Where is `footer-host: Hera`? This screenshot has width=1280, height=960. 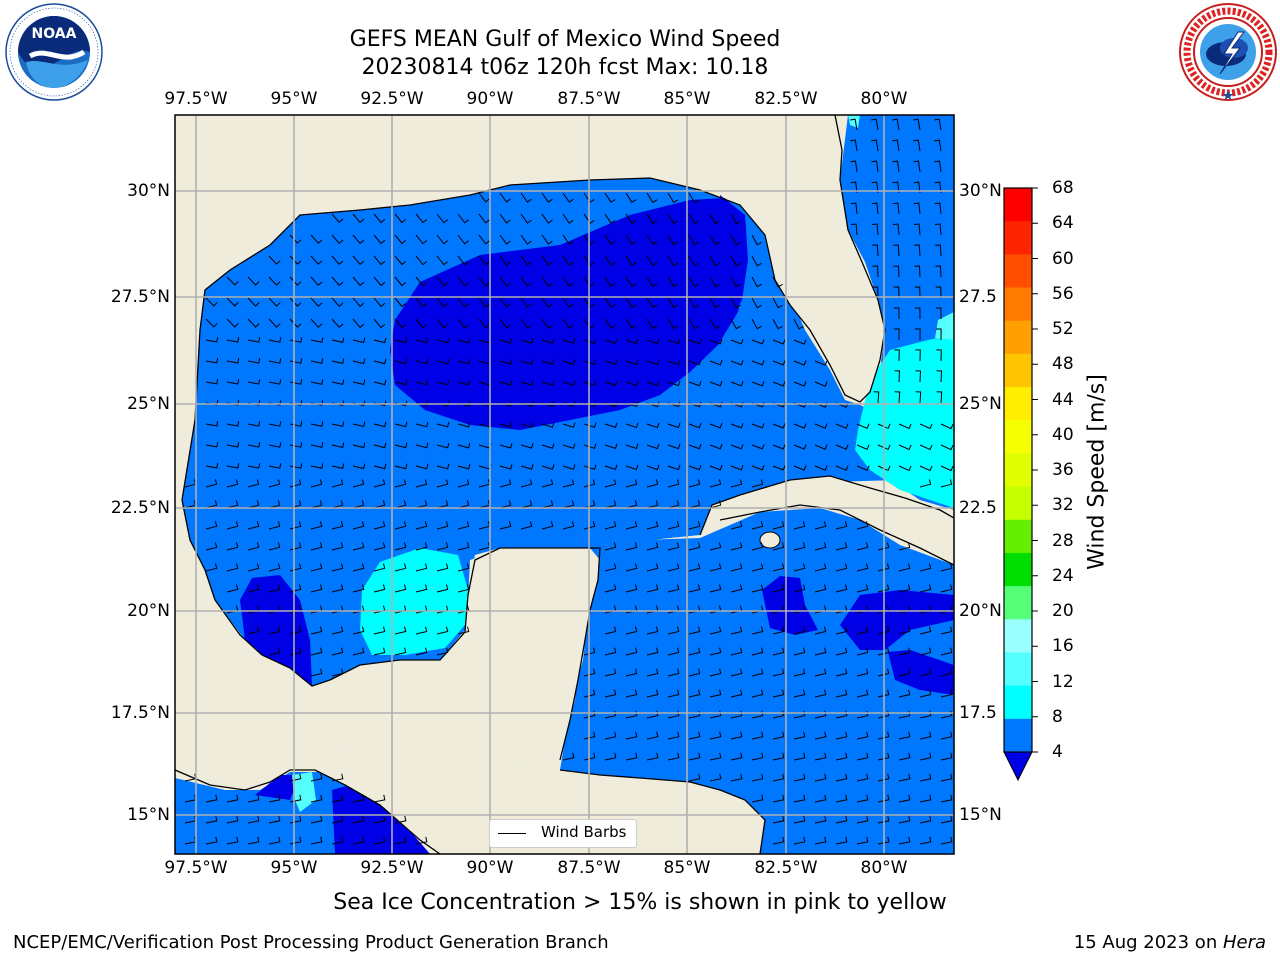
footer-host: Hera is located at coordinates (1244, 942).